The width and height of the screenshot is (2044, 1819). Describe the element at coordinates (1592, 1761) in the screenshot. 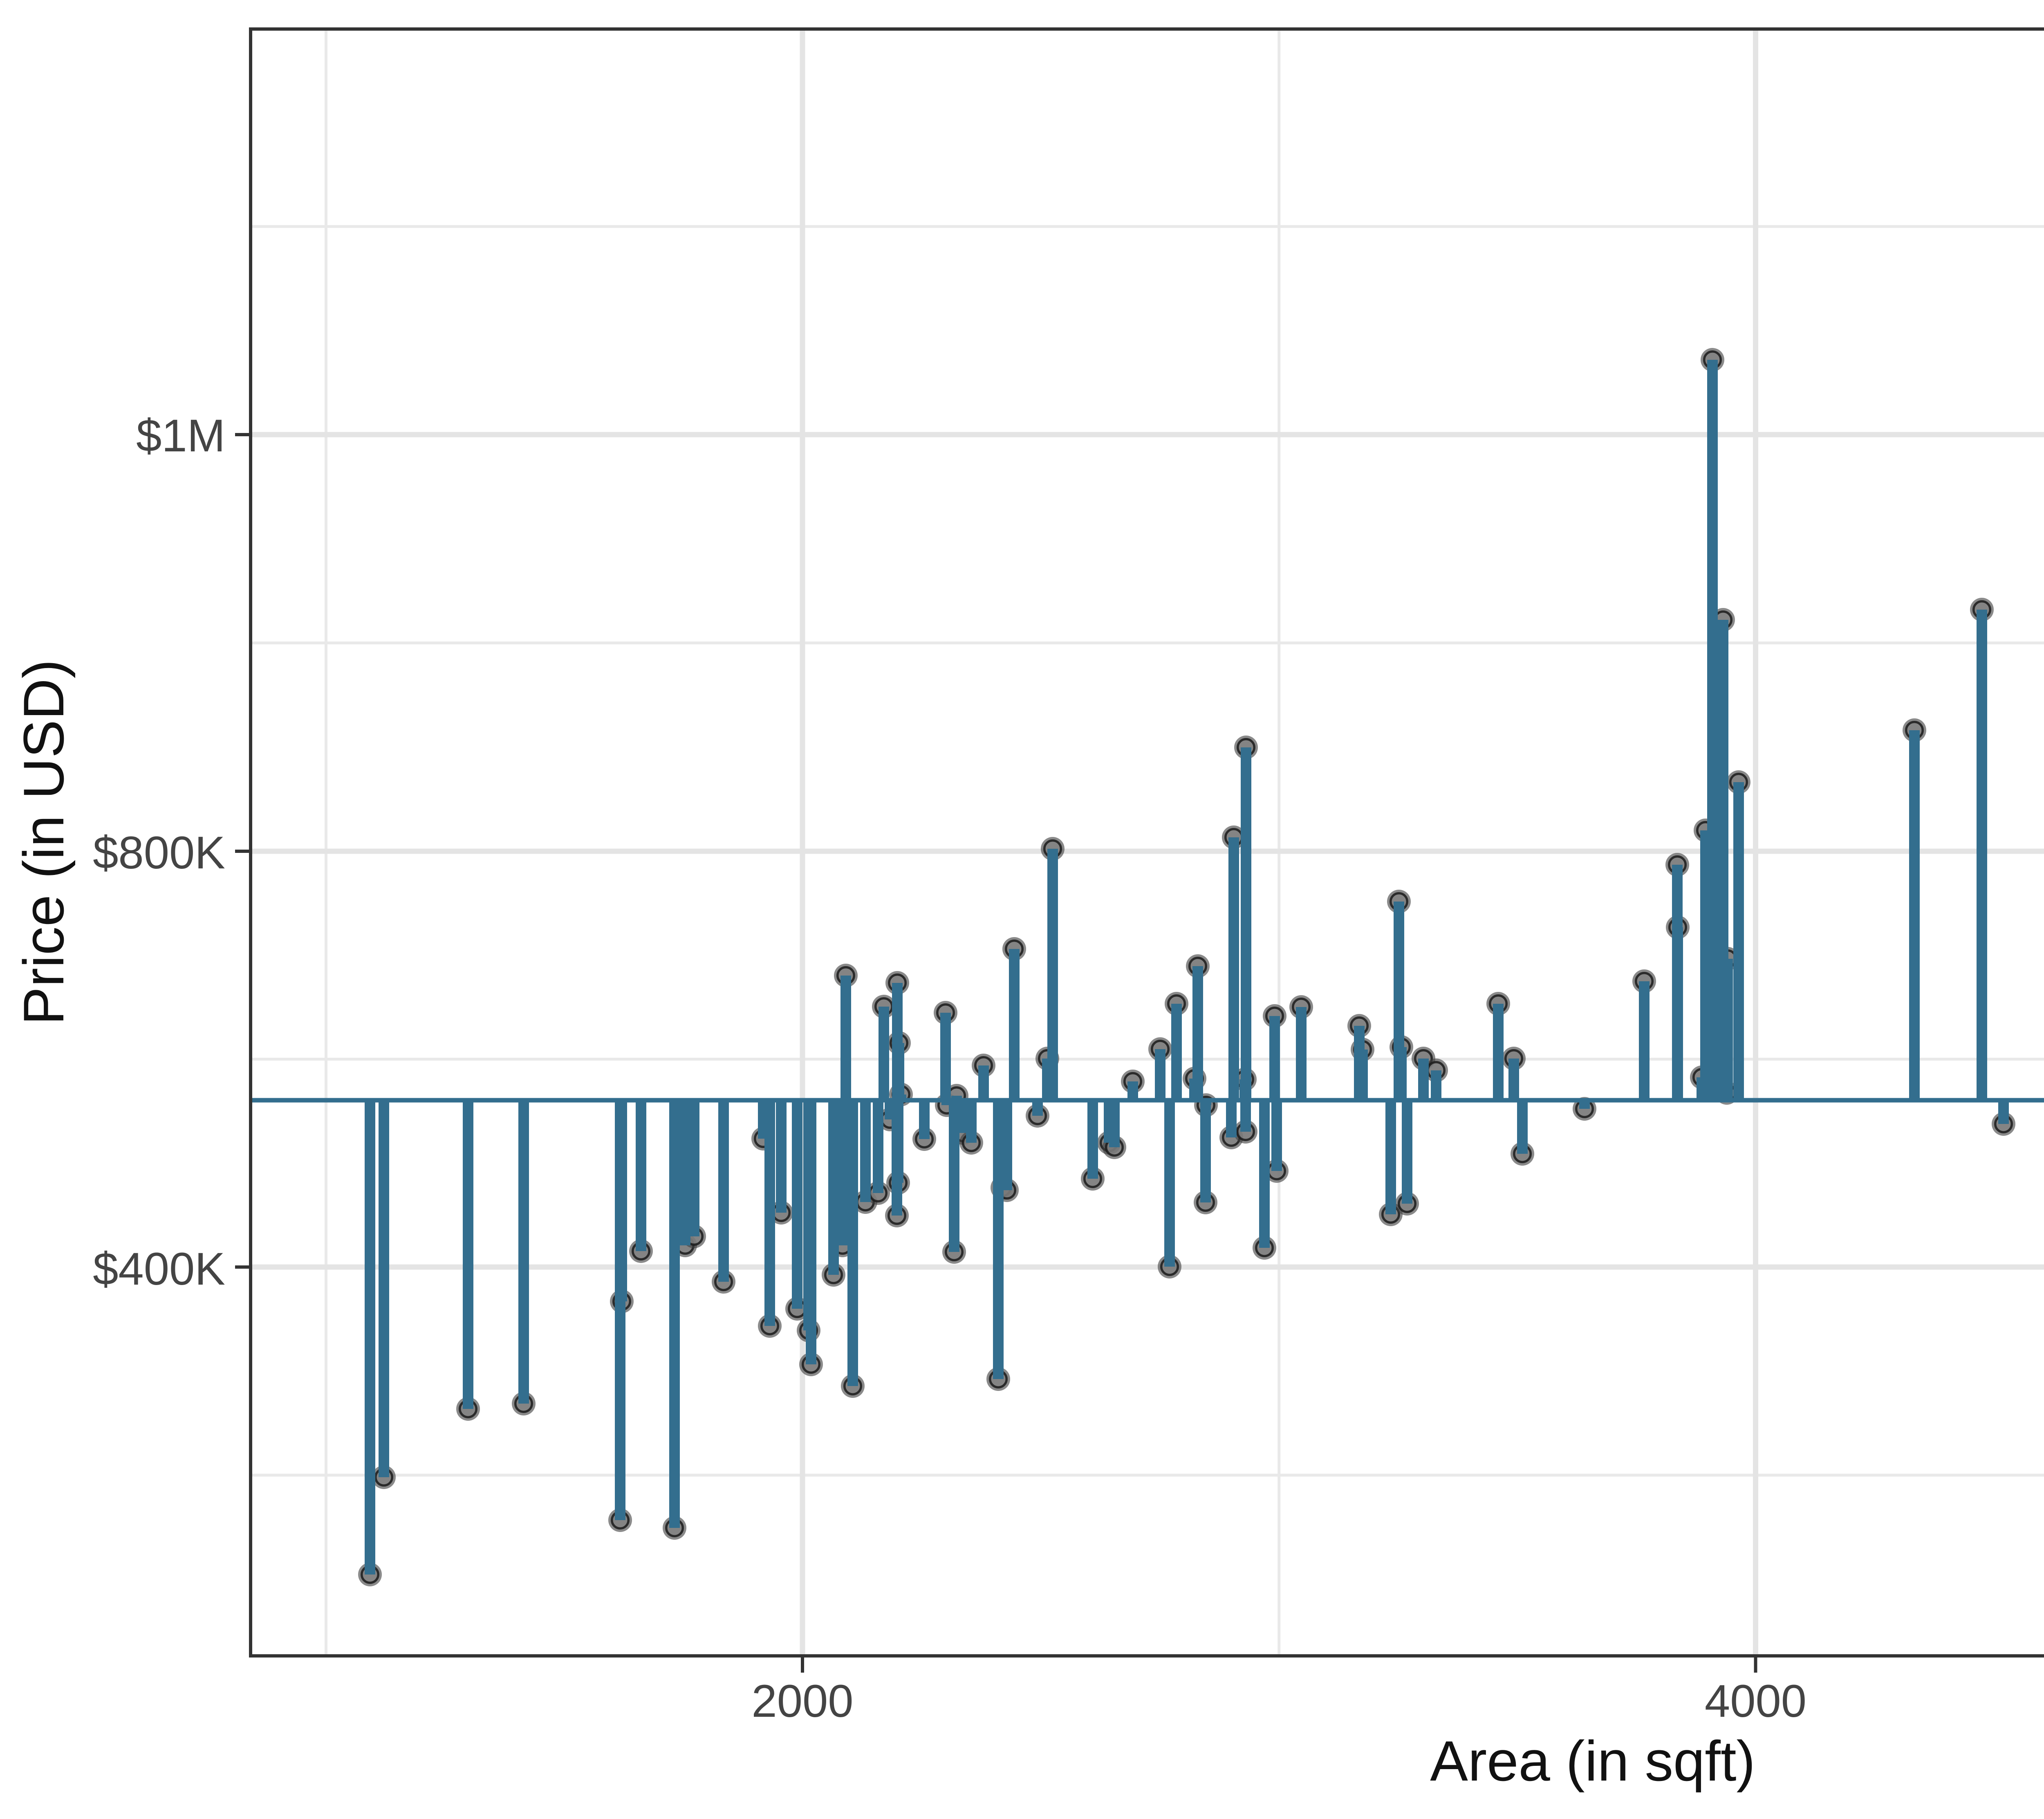

I see `svg-text: Area (in sqft)` at that location.